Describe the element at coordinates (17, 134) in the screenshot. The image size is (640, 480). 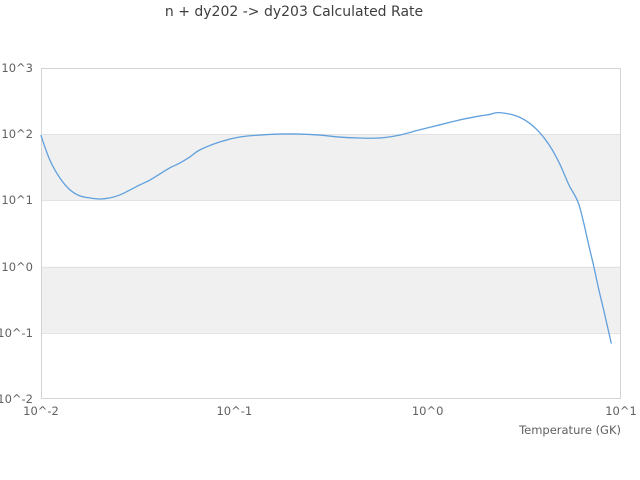
I see `y-tick-label: 10^2` at that location.